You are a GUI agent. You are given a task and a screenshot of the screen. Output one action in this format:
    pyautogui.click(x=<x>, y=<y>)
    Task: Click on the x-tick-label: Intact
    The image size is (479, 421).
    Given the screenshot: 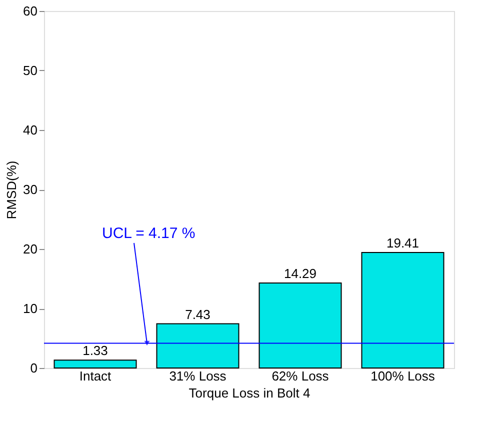 What is the action you would take?
    pyautogui.click(x=95, y=376)
    